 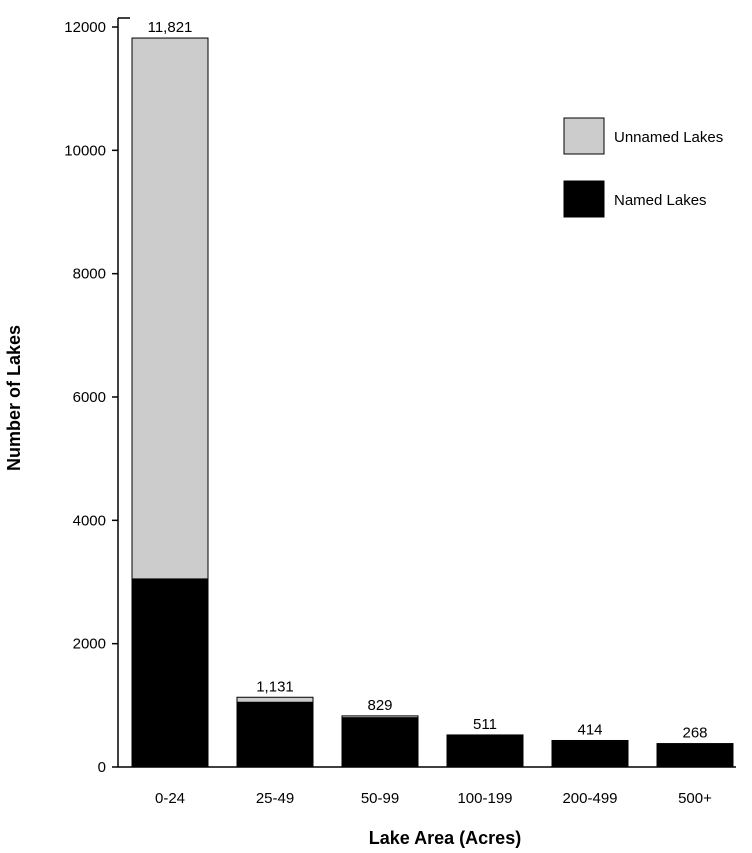 I want to click on x-tick-label: 200-499, so click(x=589, y=798).